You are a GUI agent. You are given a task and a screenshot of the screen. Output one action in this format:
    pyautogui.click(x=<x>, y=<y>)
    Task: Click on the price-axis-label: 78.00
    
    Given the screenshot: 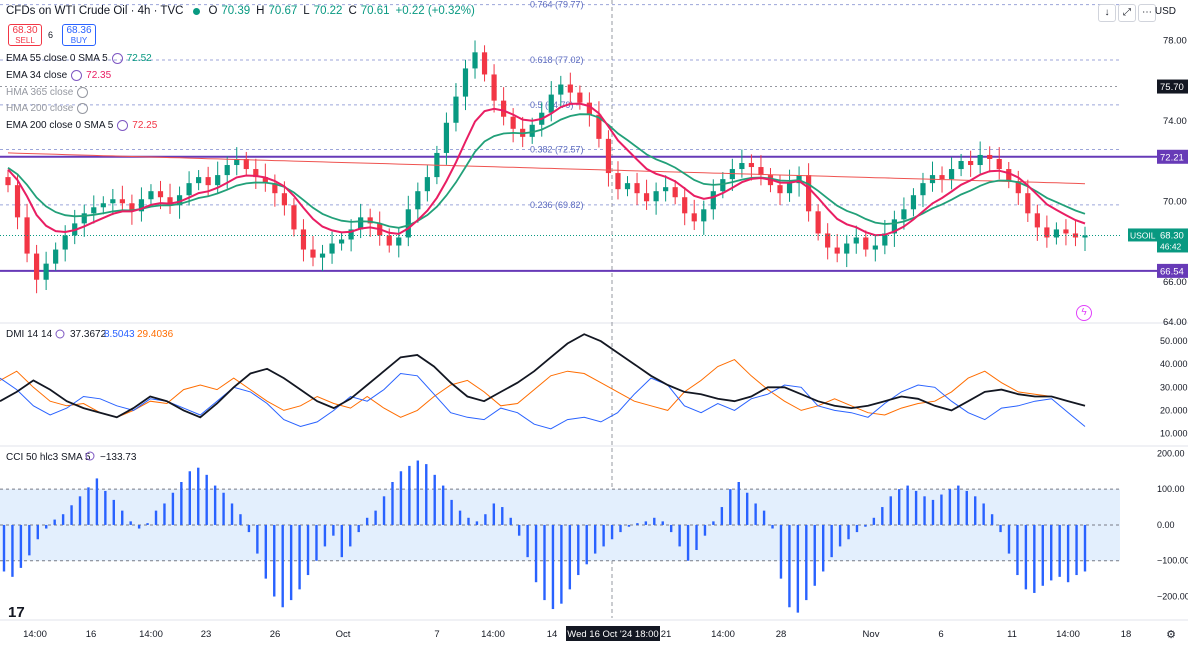 What is the action you would take?
    pyautogui.click(x=1175, y=40)
    